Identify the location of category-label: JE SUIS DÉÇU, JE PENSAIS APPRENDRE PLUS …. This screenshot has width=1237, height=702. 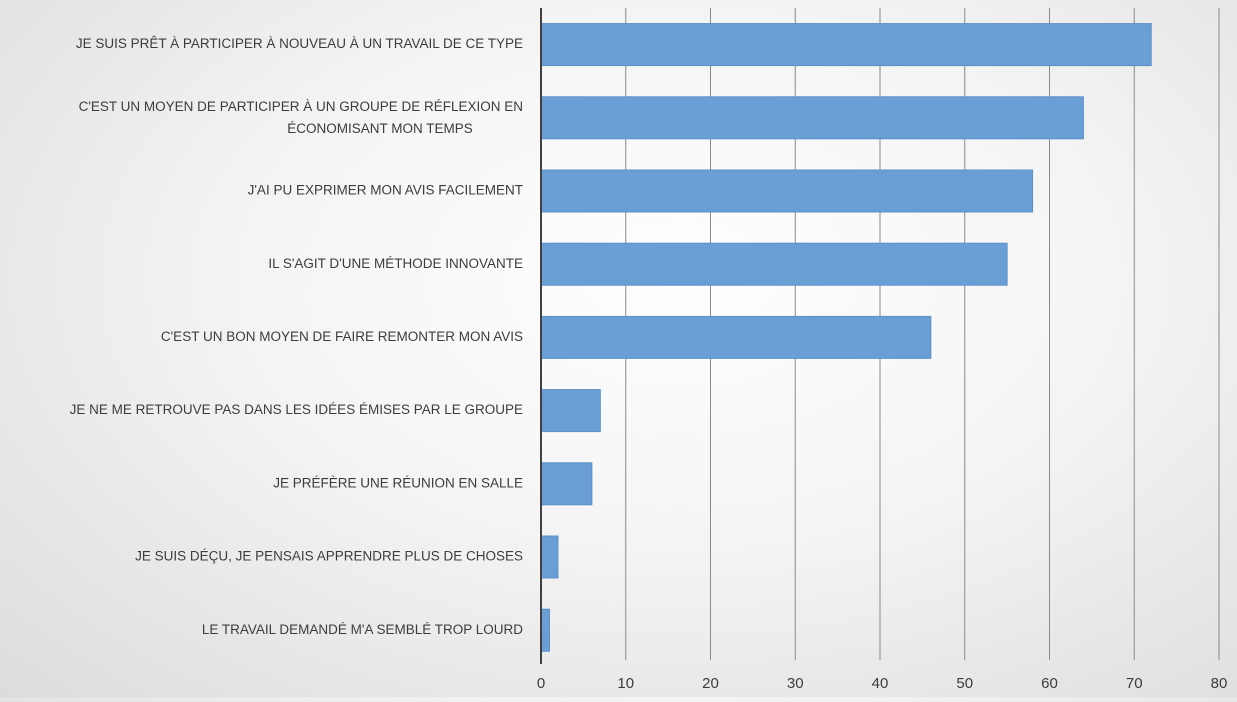
(329, 556).